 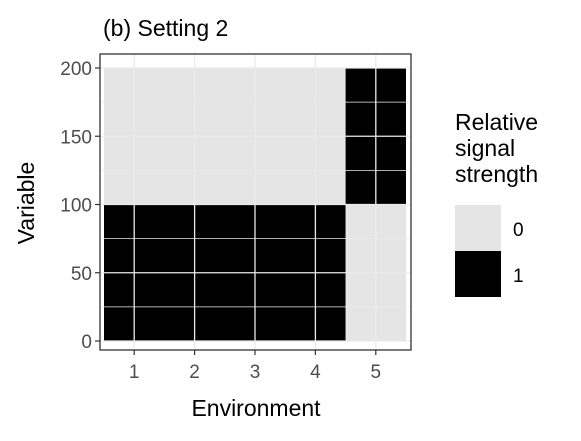 What do you see at coordinates (496, 122) in the screenshot?
I see `legend-title-line: Relative` at bounding box center [496, 122].